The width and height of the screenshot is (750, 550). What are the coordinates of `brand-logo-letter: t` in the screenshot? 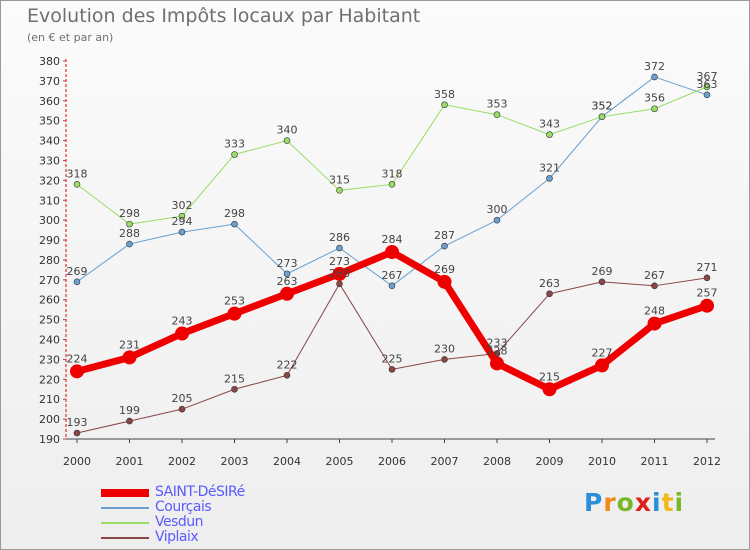 It's located at (668, 502).